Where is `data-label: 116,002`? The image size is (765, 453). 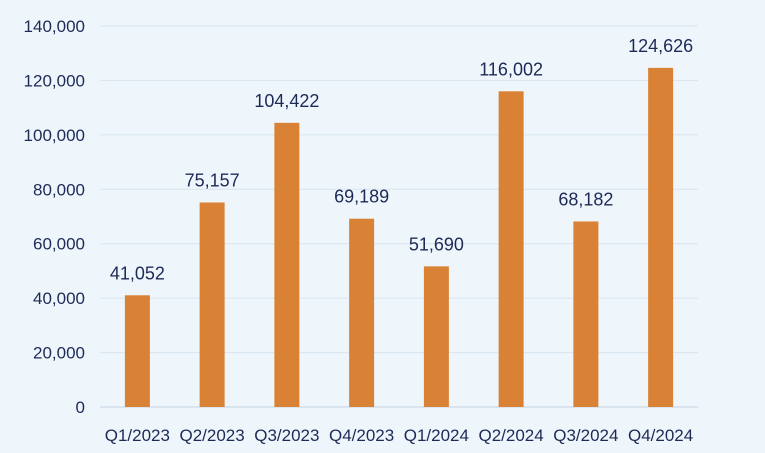 data-label: 116,002 is located at coordinates (511, 69).